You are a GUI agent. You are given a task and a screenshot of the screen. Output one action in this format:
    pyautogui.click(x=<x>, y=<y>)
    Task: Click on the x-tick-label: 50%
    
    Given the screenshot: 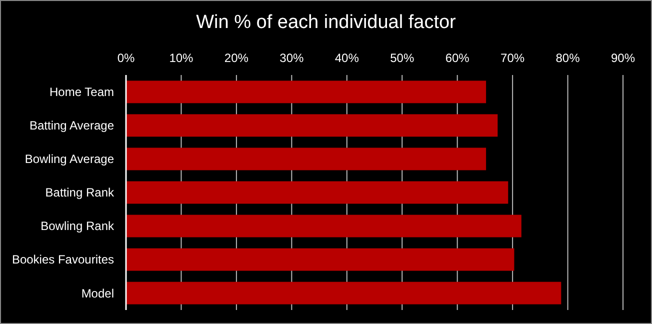 What is the action you would take?
    pyautogui.click(x=402, y=58)
    